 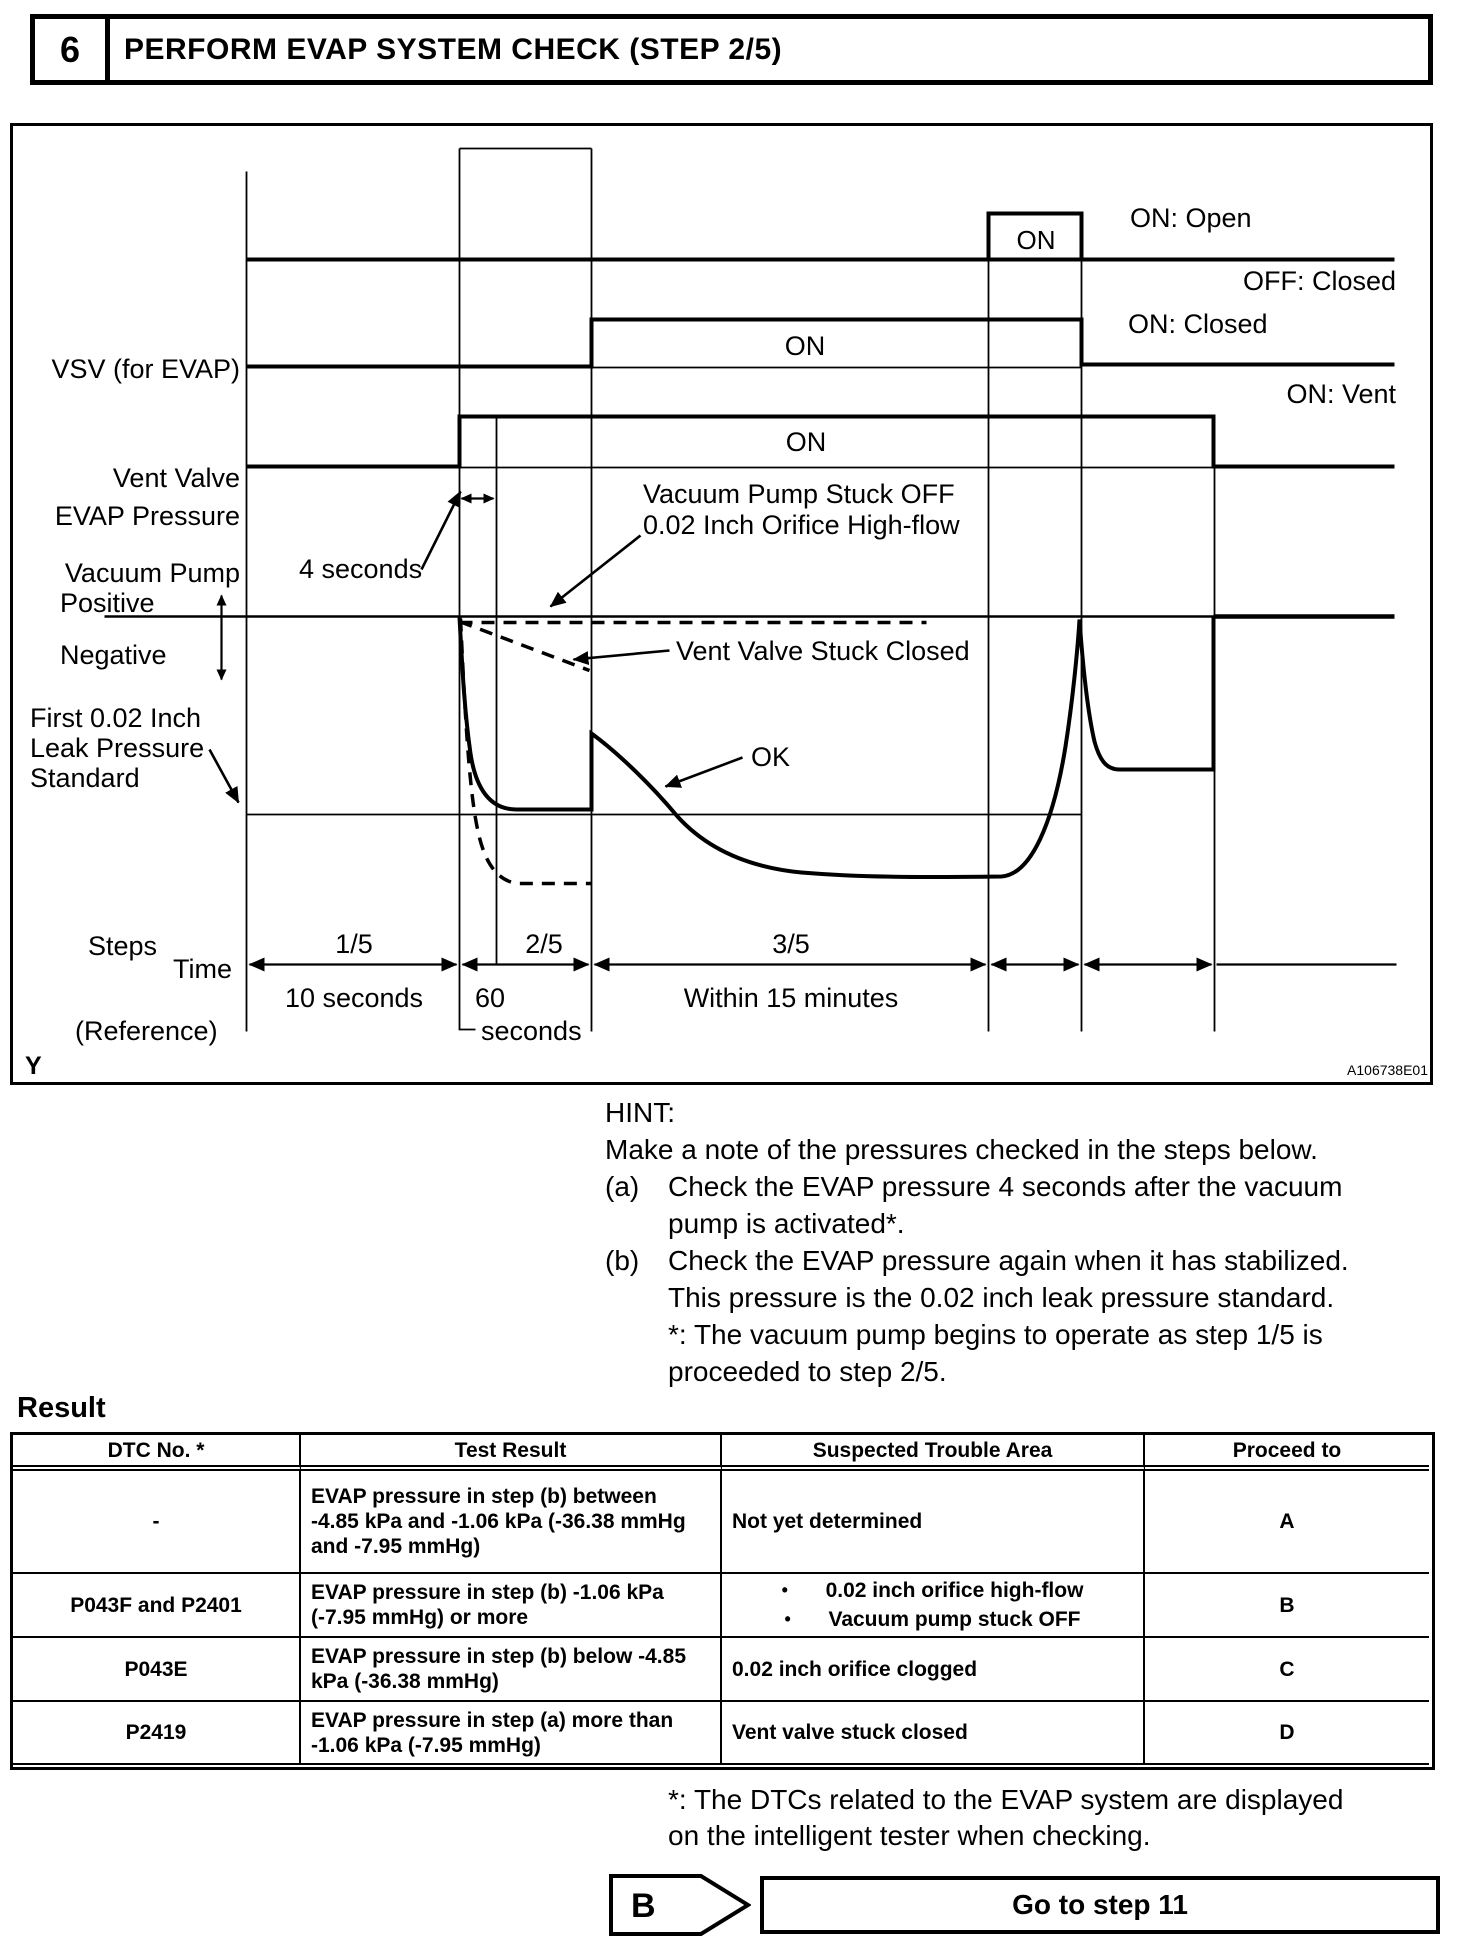 What do you see at coordinates (1341, 394) in the screenshot?
I see `legend-pump-on: ON: Vent` at bounding box center [1341, 394].